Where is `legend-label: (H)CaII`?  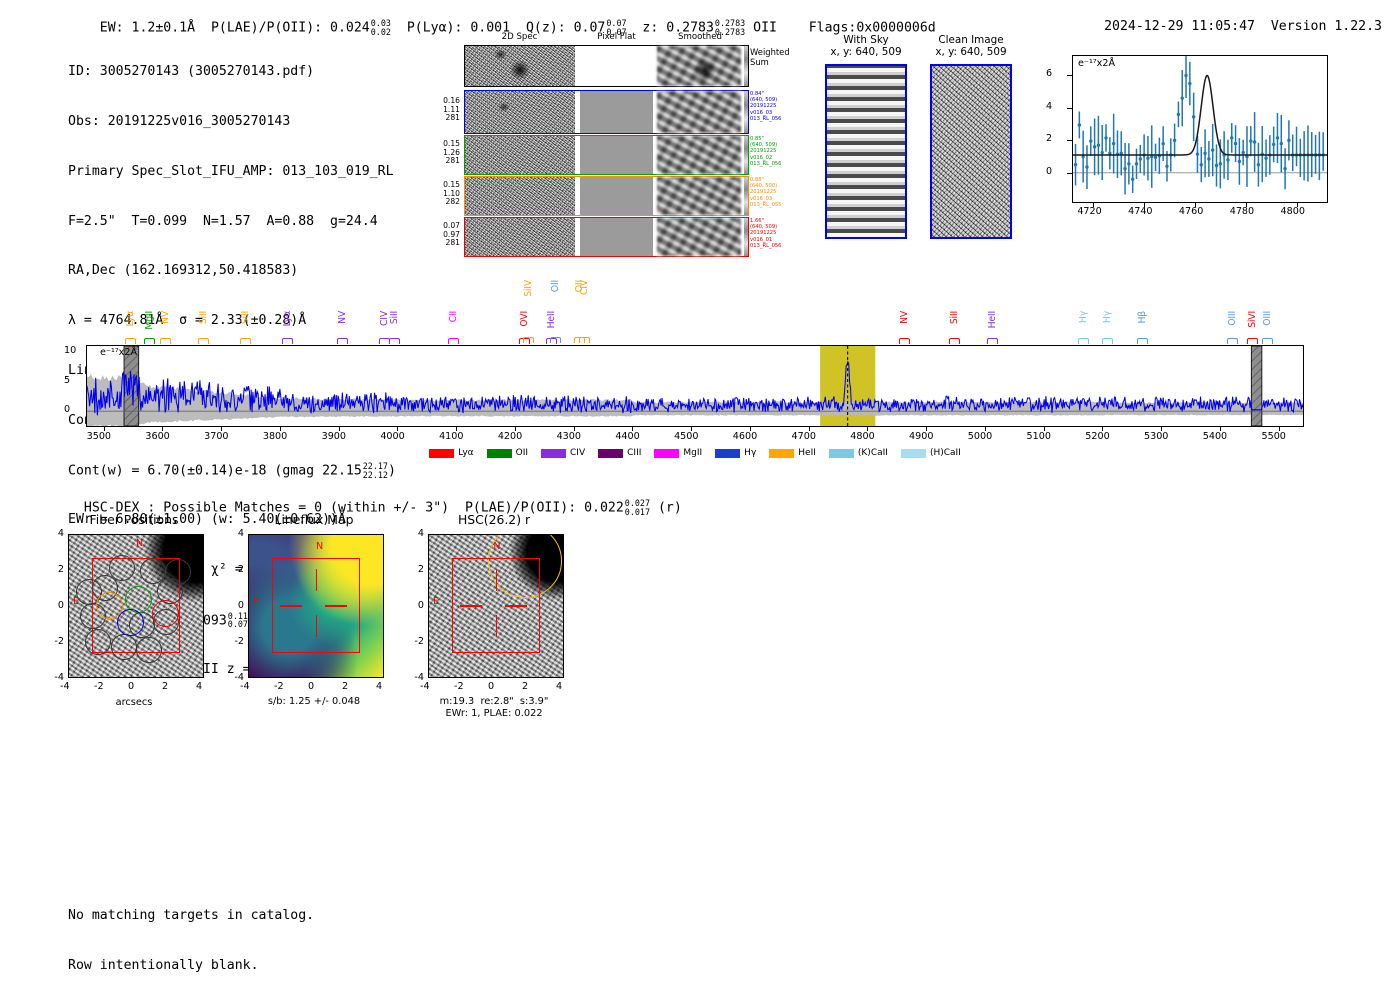
legend-label: (H)CaII is located at coordinates (945, 453).